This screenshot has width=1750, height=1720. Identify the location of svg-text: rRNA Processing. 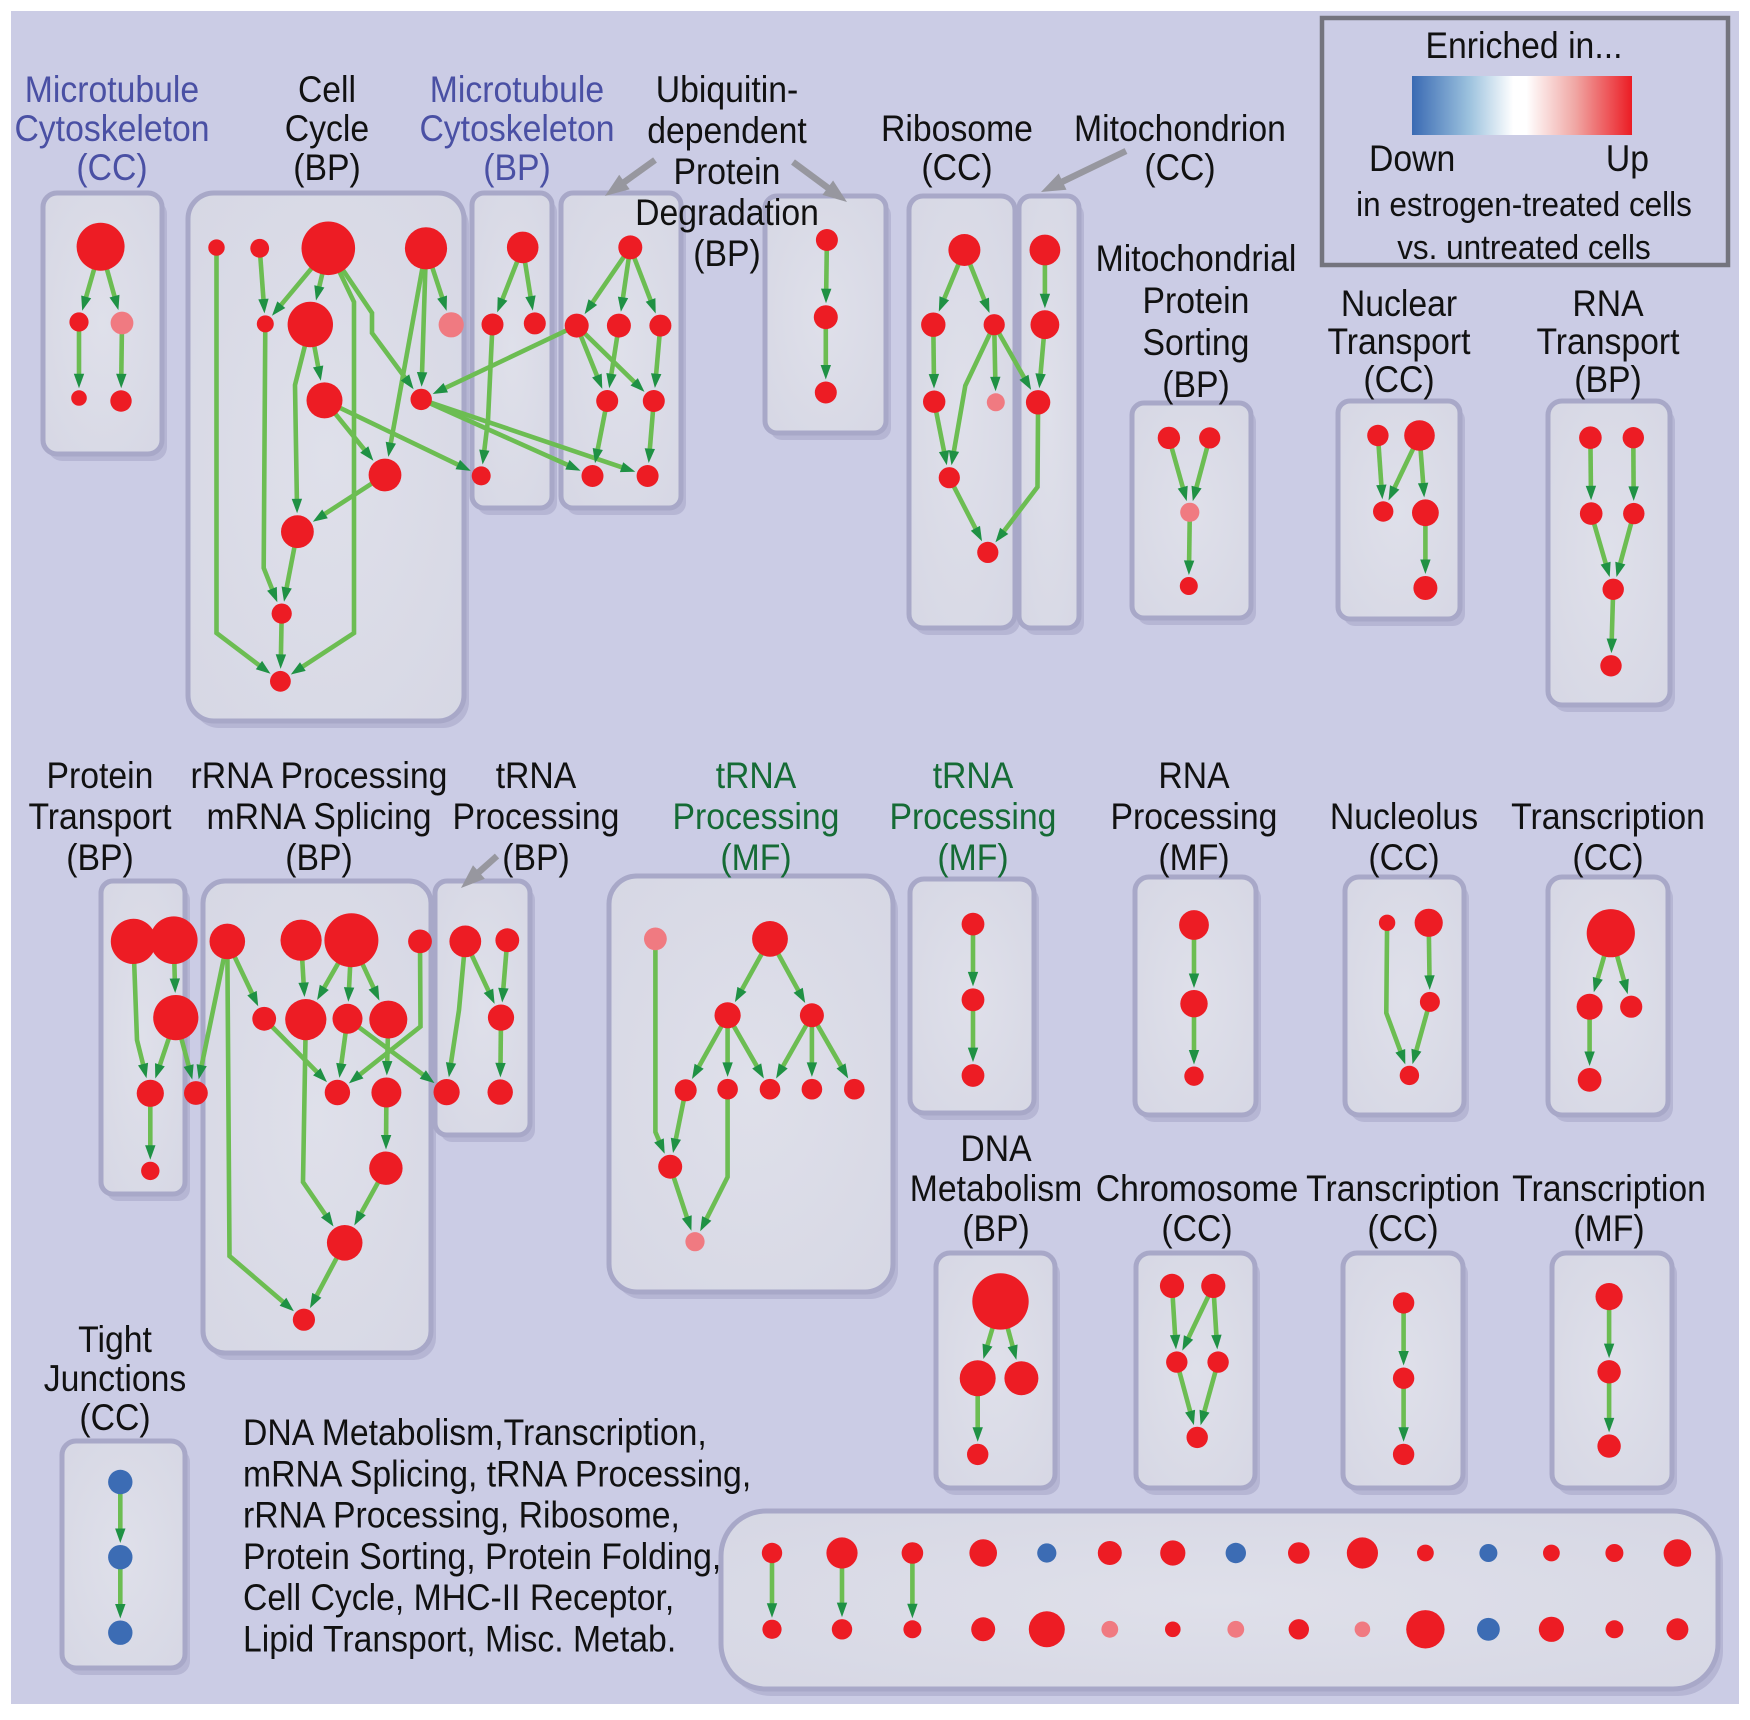
(319, 775).